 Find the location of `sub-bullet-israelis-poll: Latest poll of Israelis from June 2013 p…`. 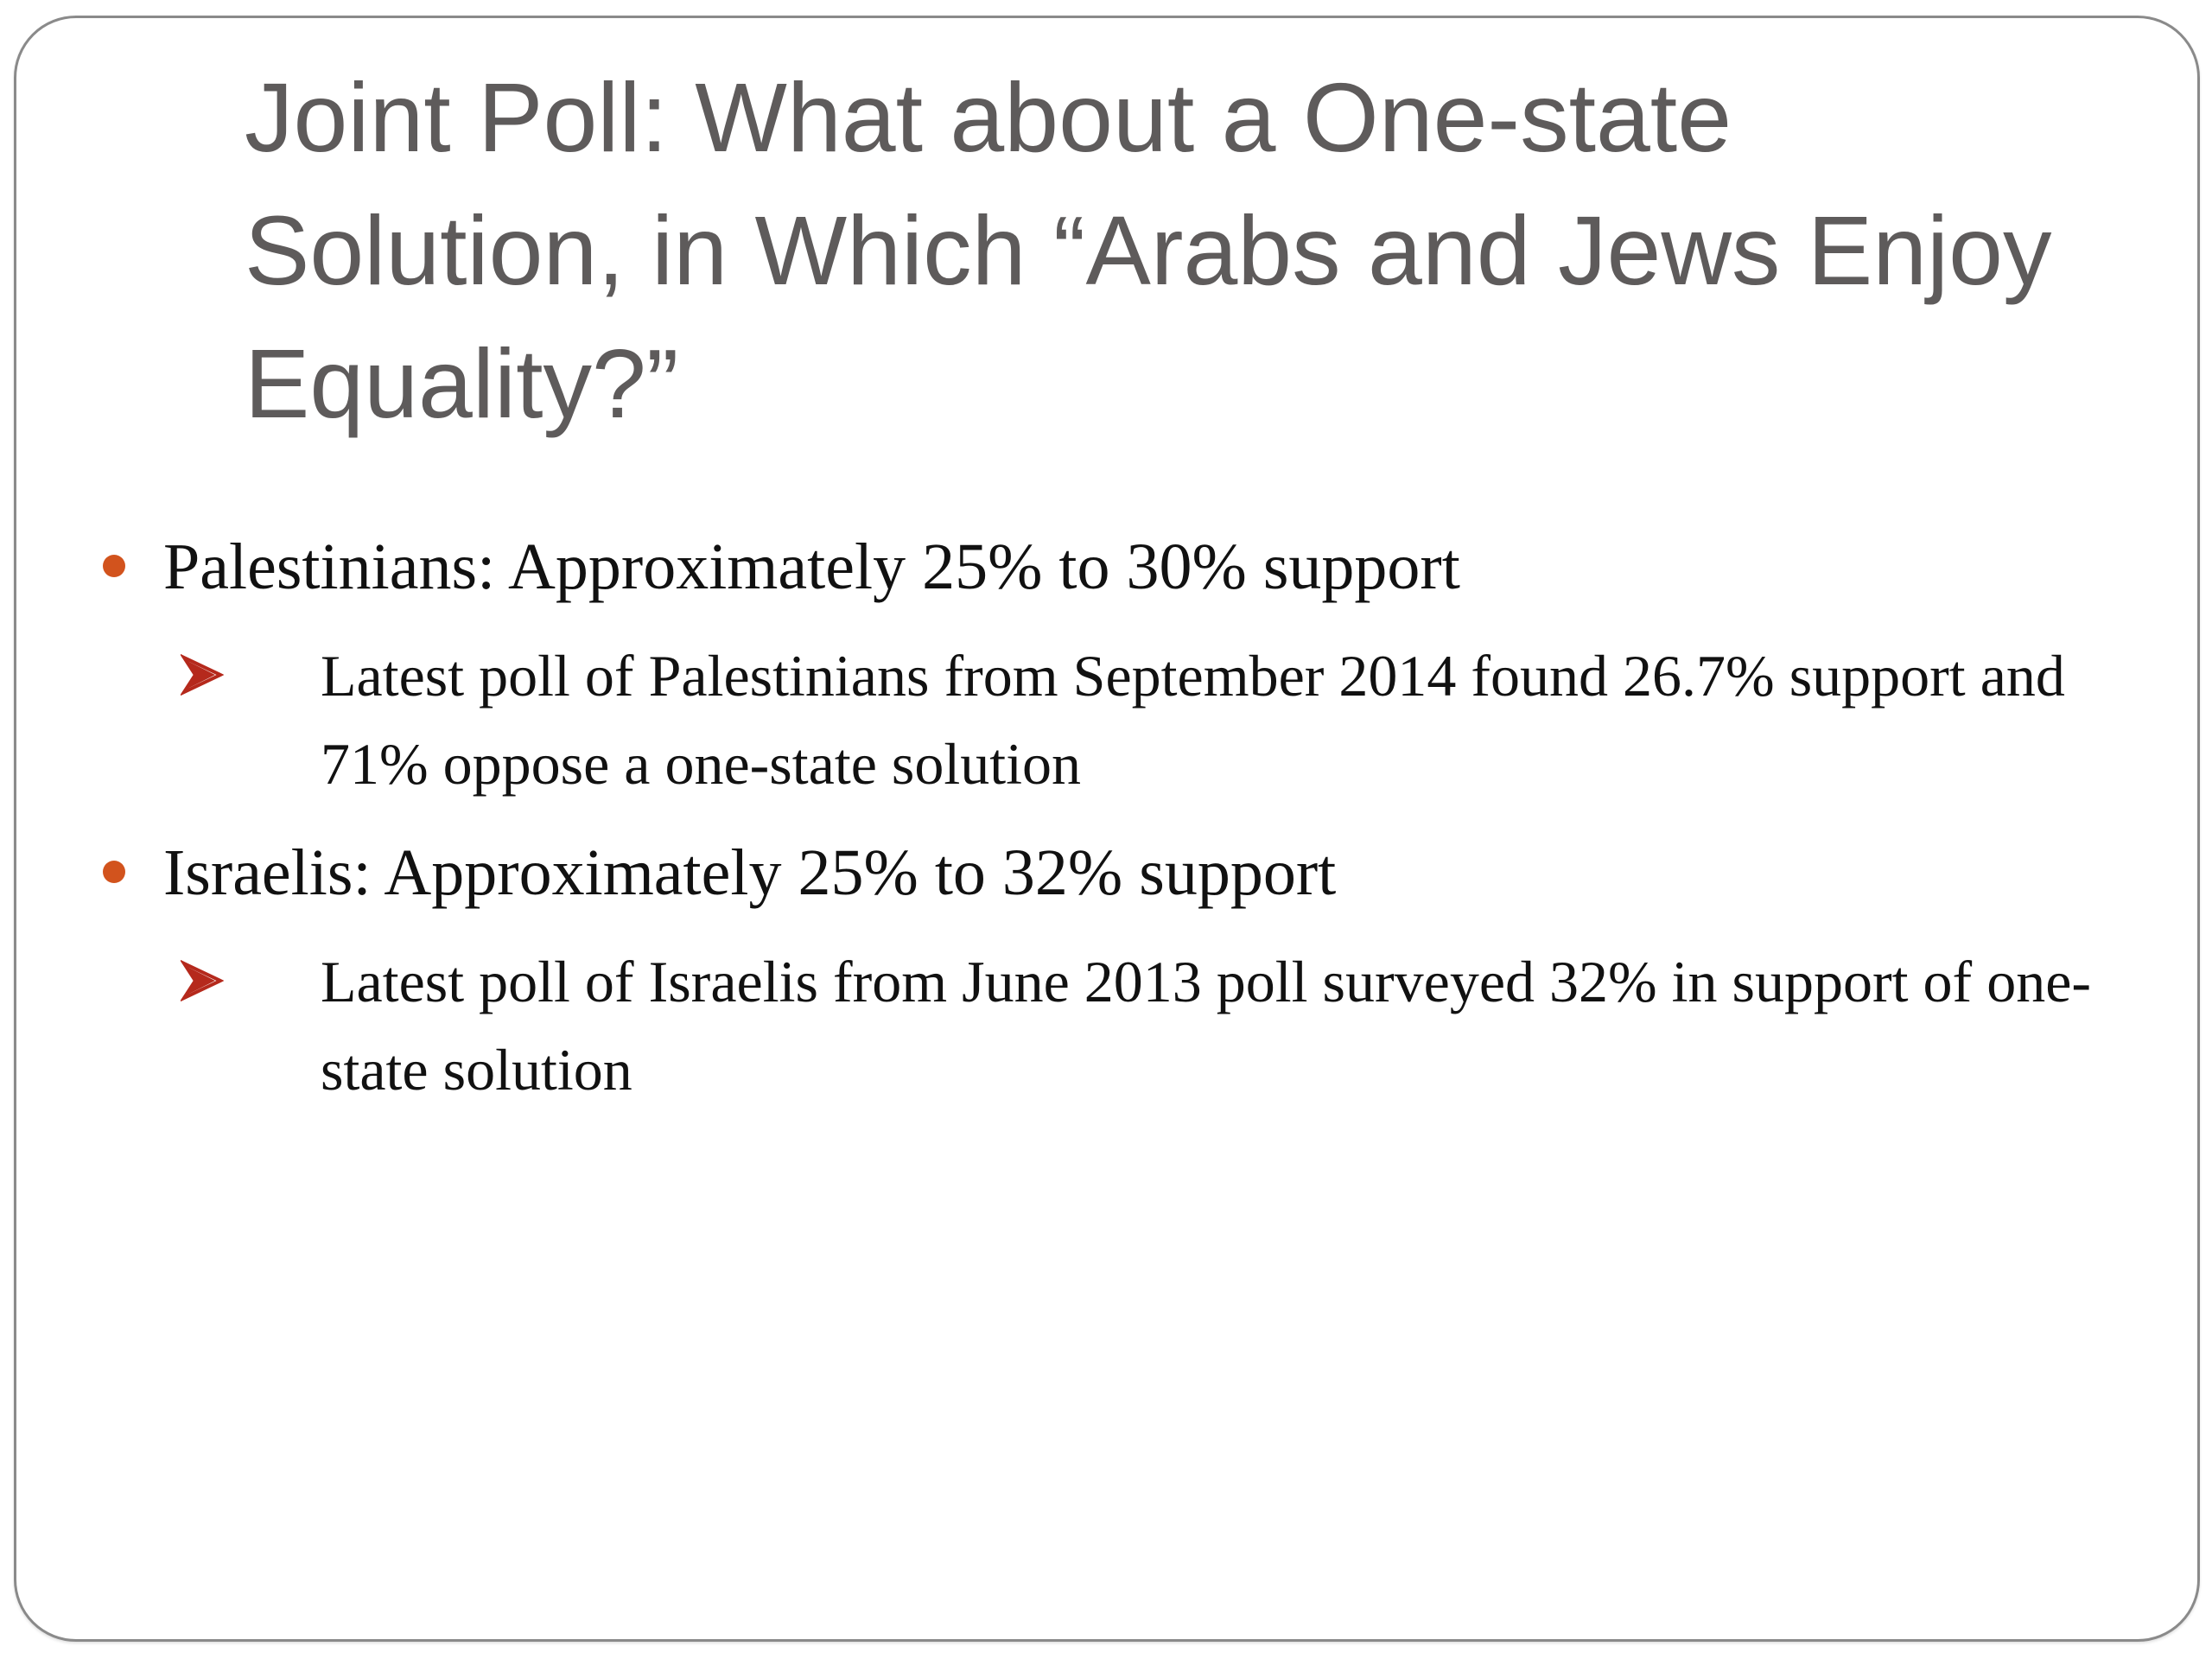

sub-bullet-israelis-poll: Latest poll of Israelis from June 2013 p… is located at coordinates (1206, 1026).